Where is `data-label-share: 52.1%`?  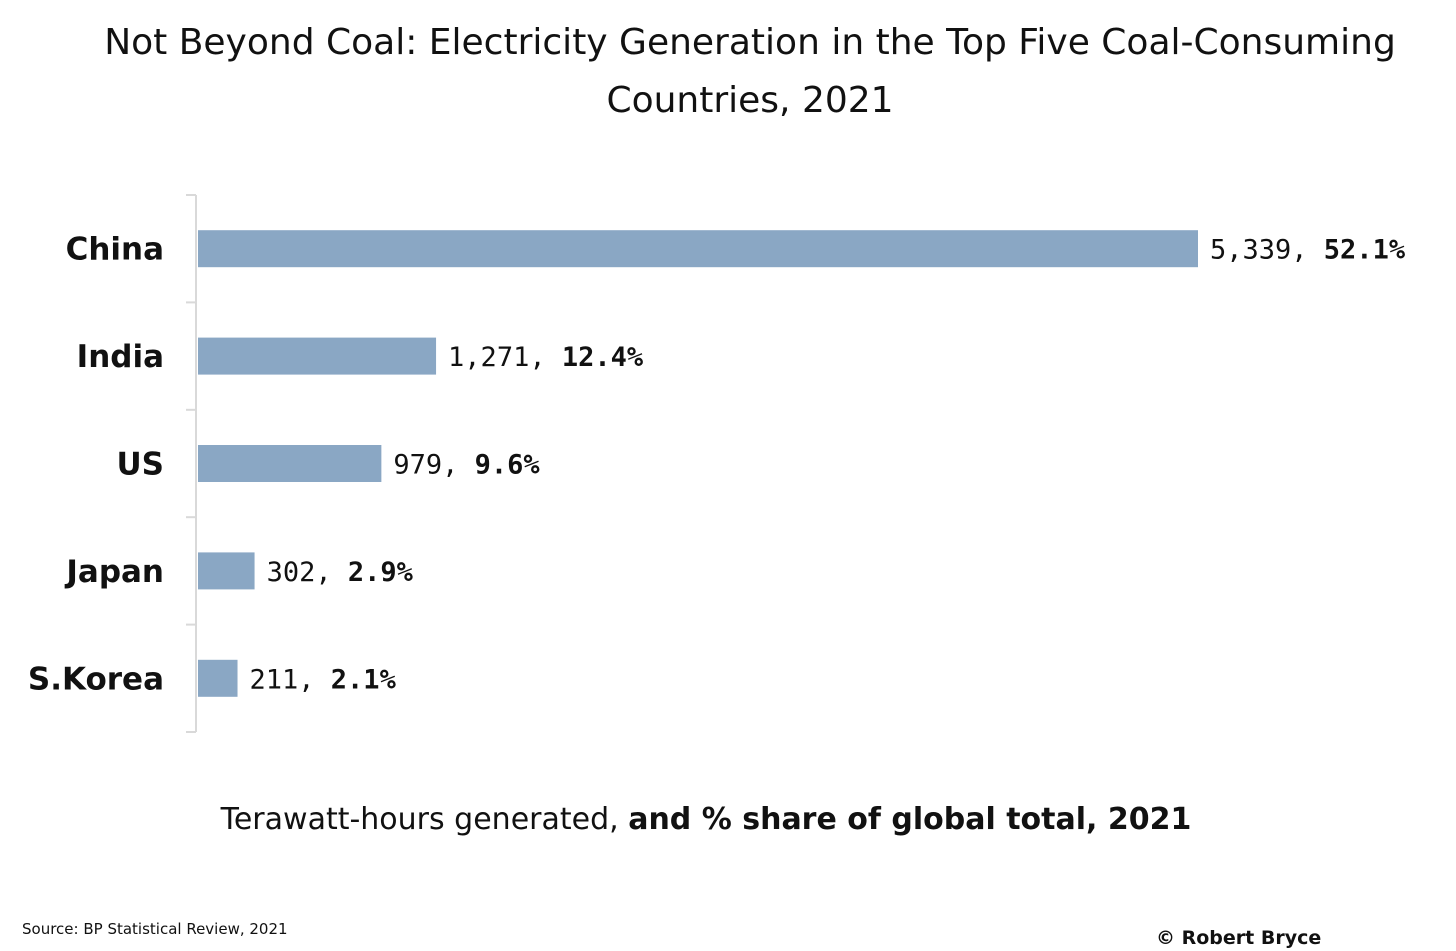 data-label-share: 52.1% is located at coordinates (1365, 250).